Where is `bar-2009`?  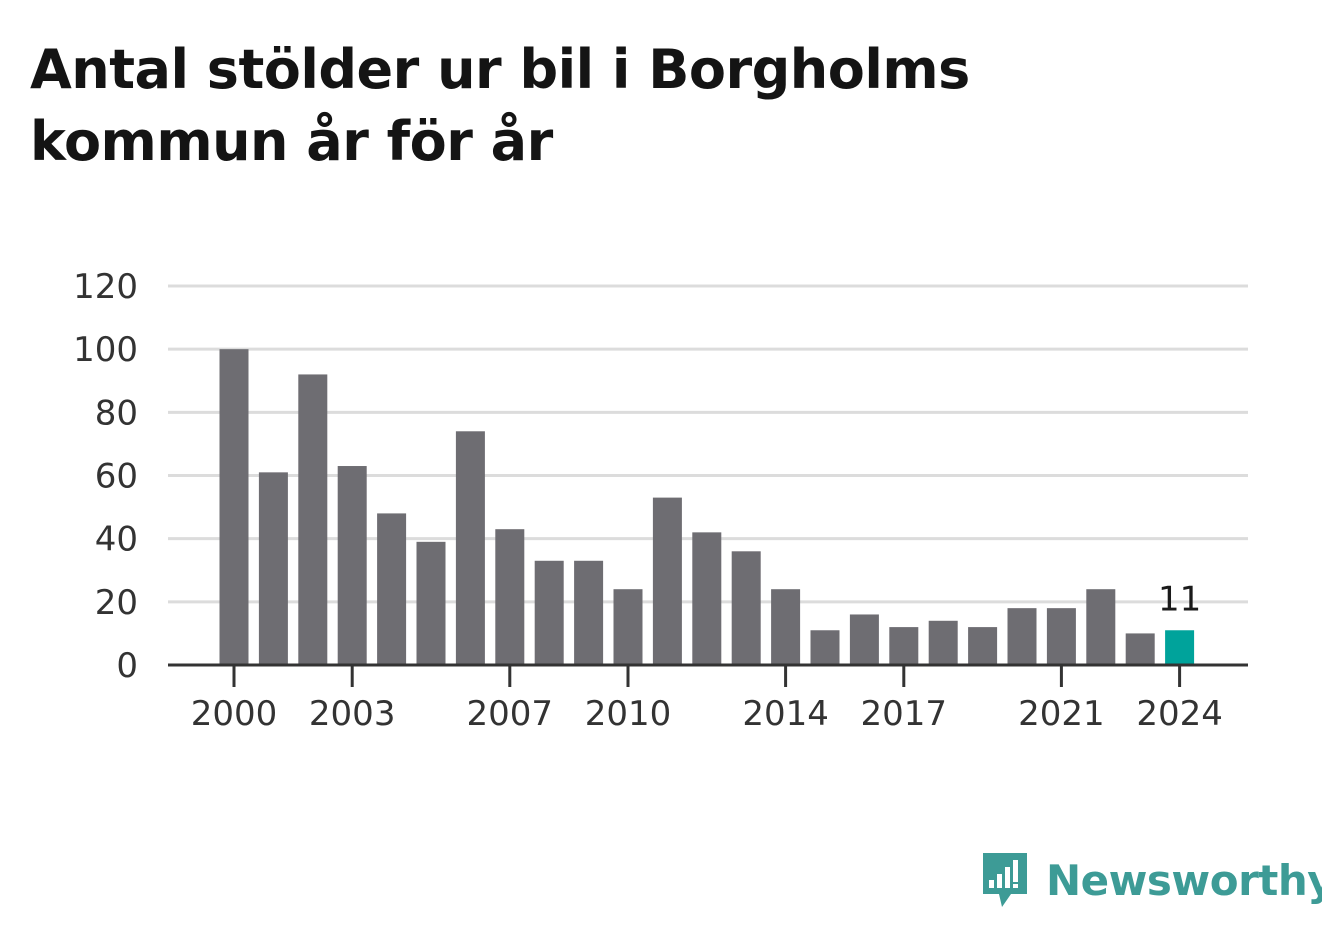
bar-2009 is located at coordinates (589, 612).